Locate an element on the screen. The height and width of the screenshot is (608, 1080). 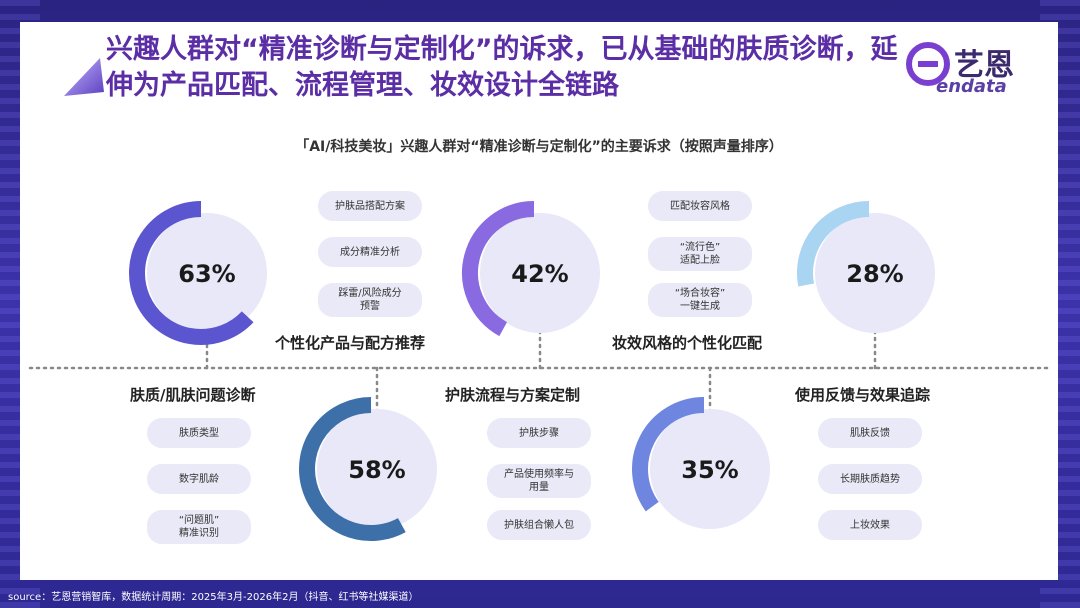
sub-item-pill: 长期肤质趋势 is located at coordinates (870, 479).